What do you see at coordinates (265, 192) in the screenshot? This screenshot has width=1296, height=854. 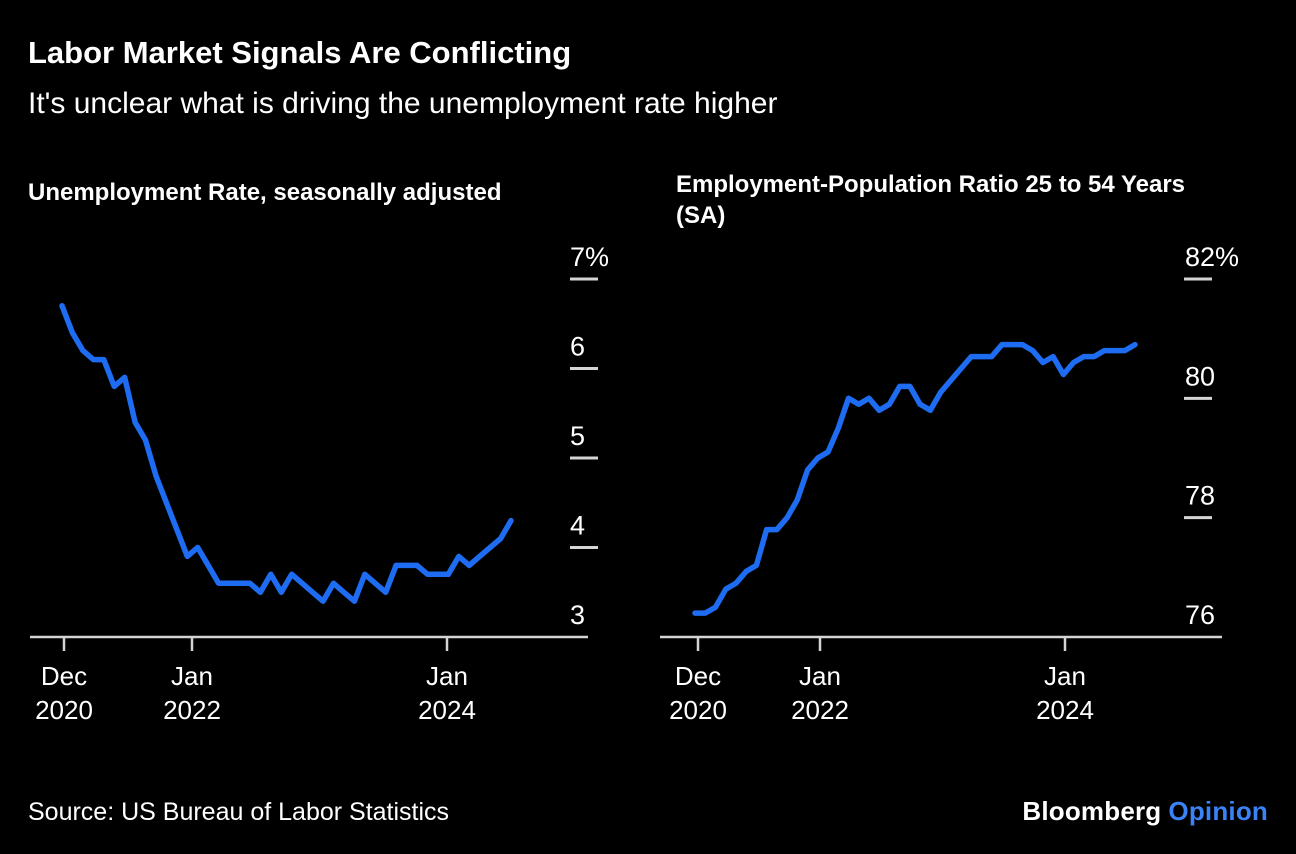 I see `chart-title-unemployment: Unemployment Rate, seasonally adjusted` at bounding box center [265, 192].